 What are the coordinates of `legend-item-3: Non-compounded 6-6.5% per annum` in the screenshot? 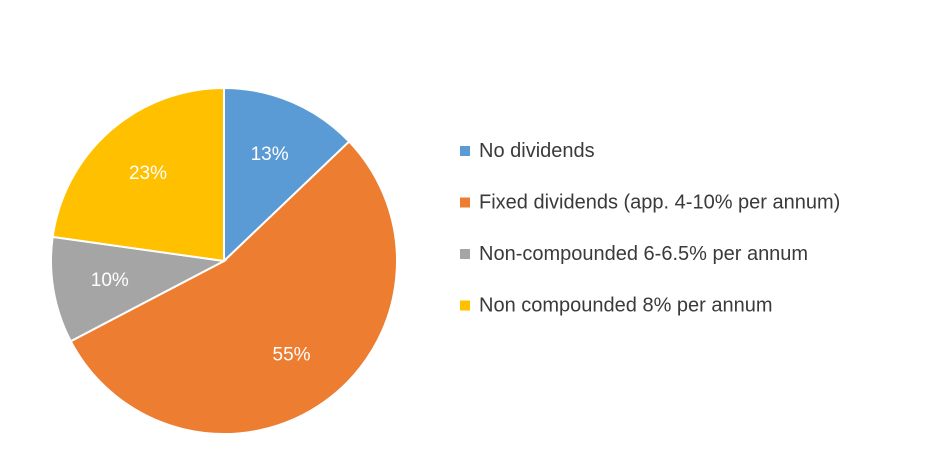 It's located at (634, 254).